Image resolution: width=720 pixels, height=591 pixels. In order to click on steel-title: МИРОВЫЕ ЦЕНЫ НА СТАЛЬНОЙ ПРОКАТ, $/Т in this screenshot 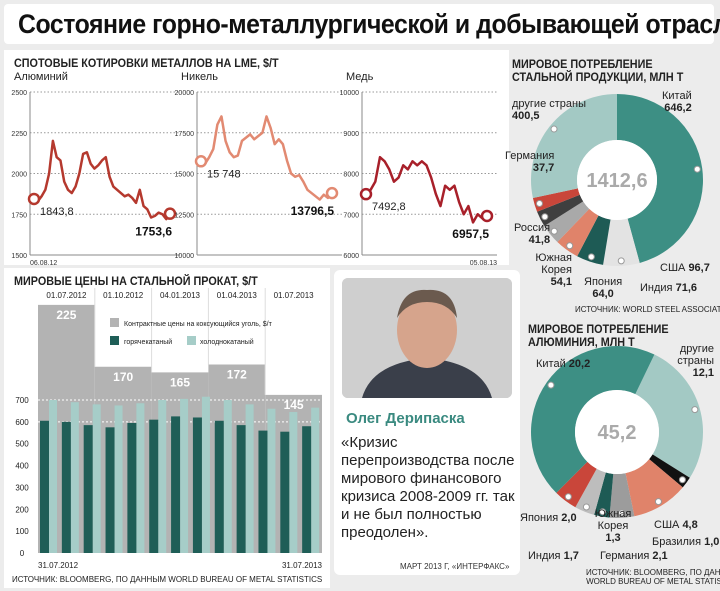, I will do `click(136, 281)`.